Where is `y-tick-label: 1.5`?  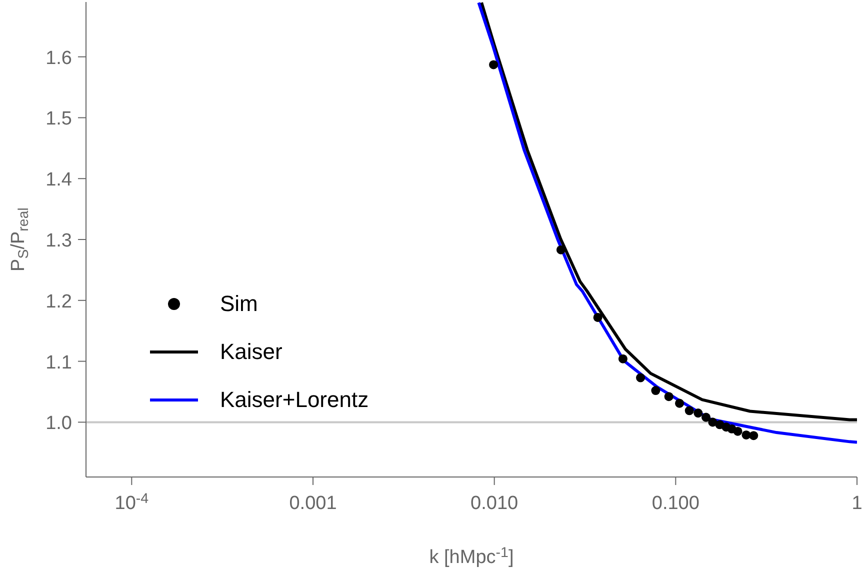 y-tick-label: 1.5 is located at coordinates (59, 119).